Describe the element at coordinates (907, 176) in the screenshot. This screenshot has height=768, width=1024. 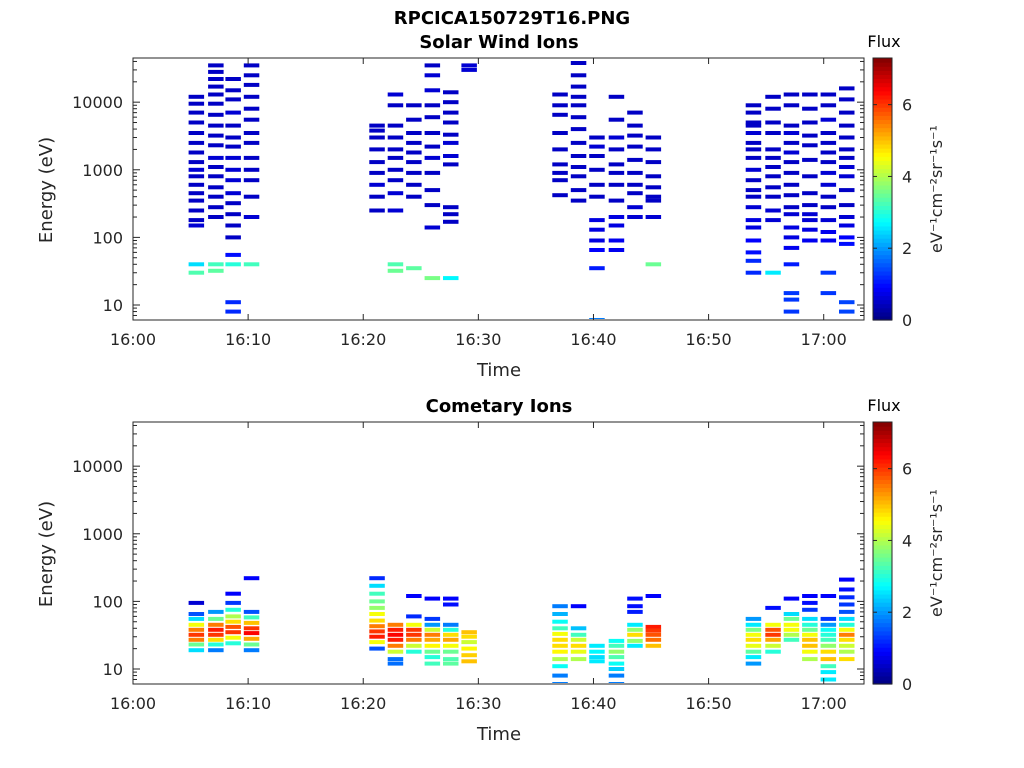
I see `colorbar-tick-label: 4` at that location.